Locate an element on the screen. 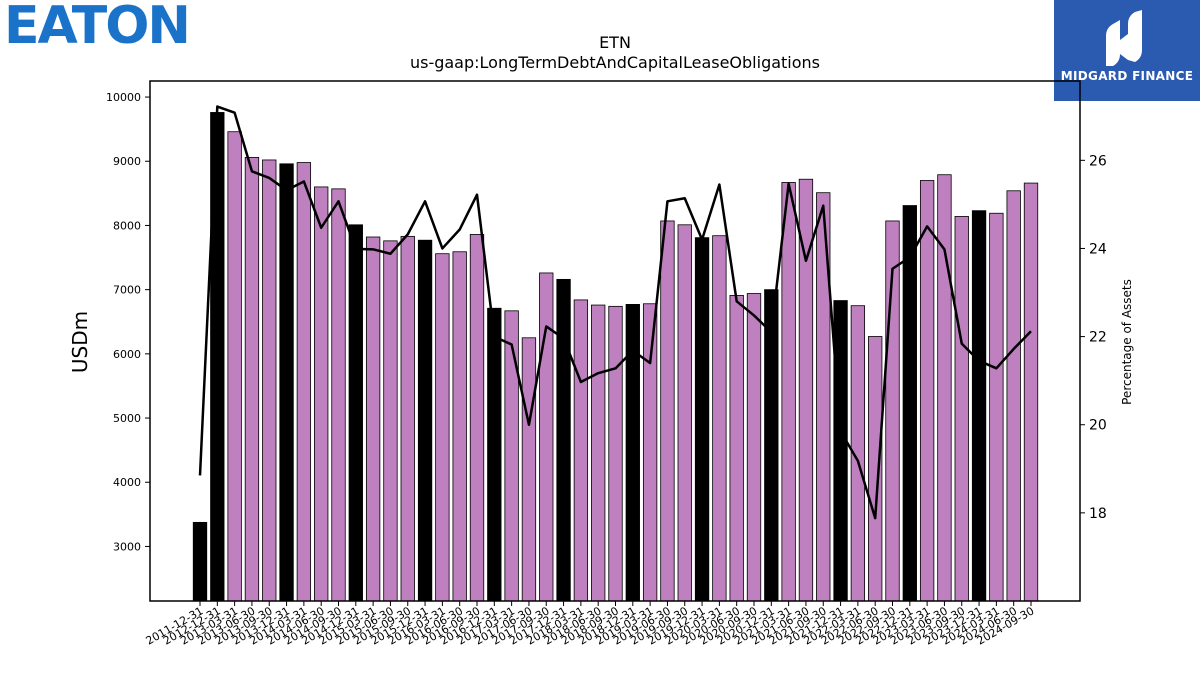 This screenshot has width=1200, height=675. midgard-finance-logo: MIDGARD FINANCE is located at coordinates (1127, 50).